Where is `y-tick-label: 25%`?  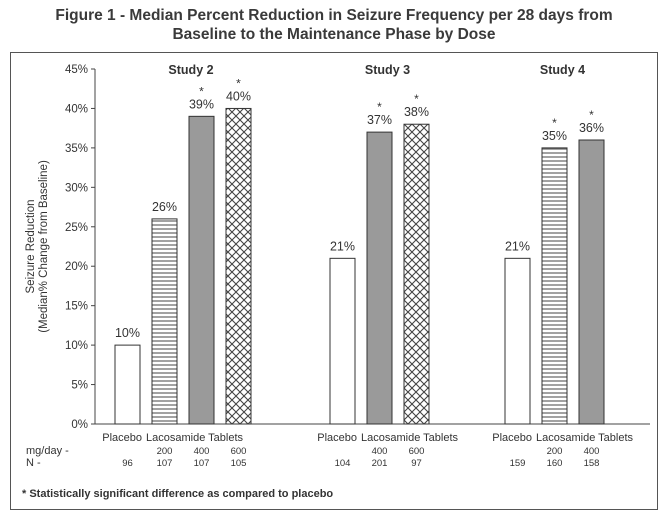
y-tick-label: 25% is located at coordinates (76, 228).